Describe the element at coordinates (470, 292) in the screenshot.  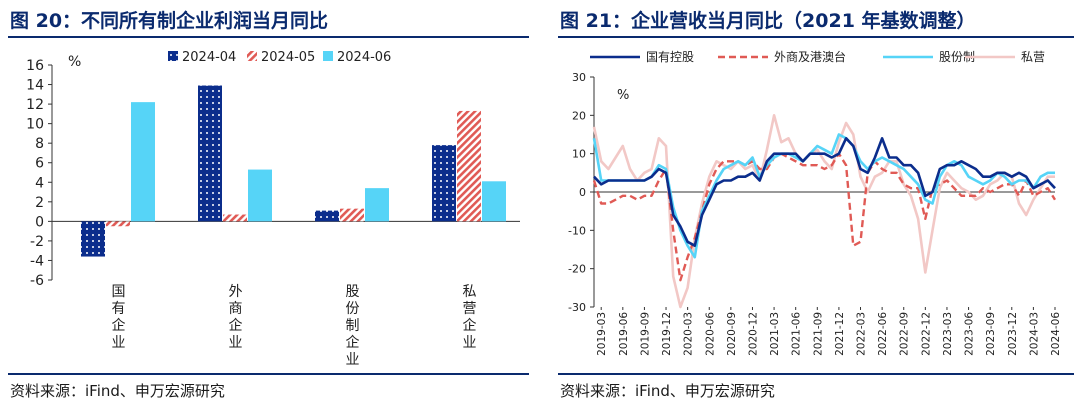
I see `category-label-char: 私` at that location.